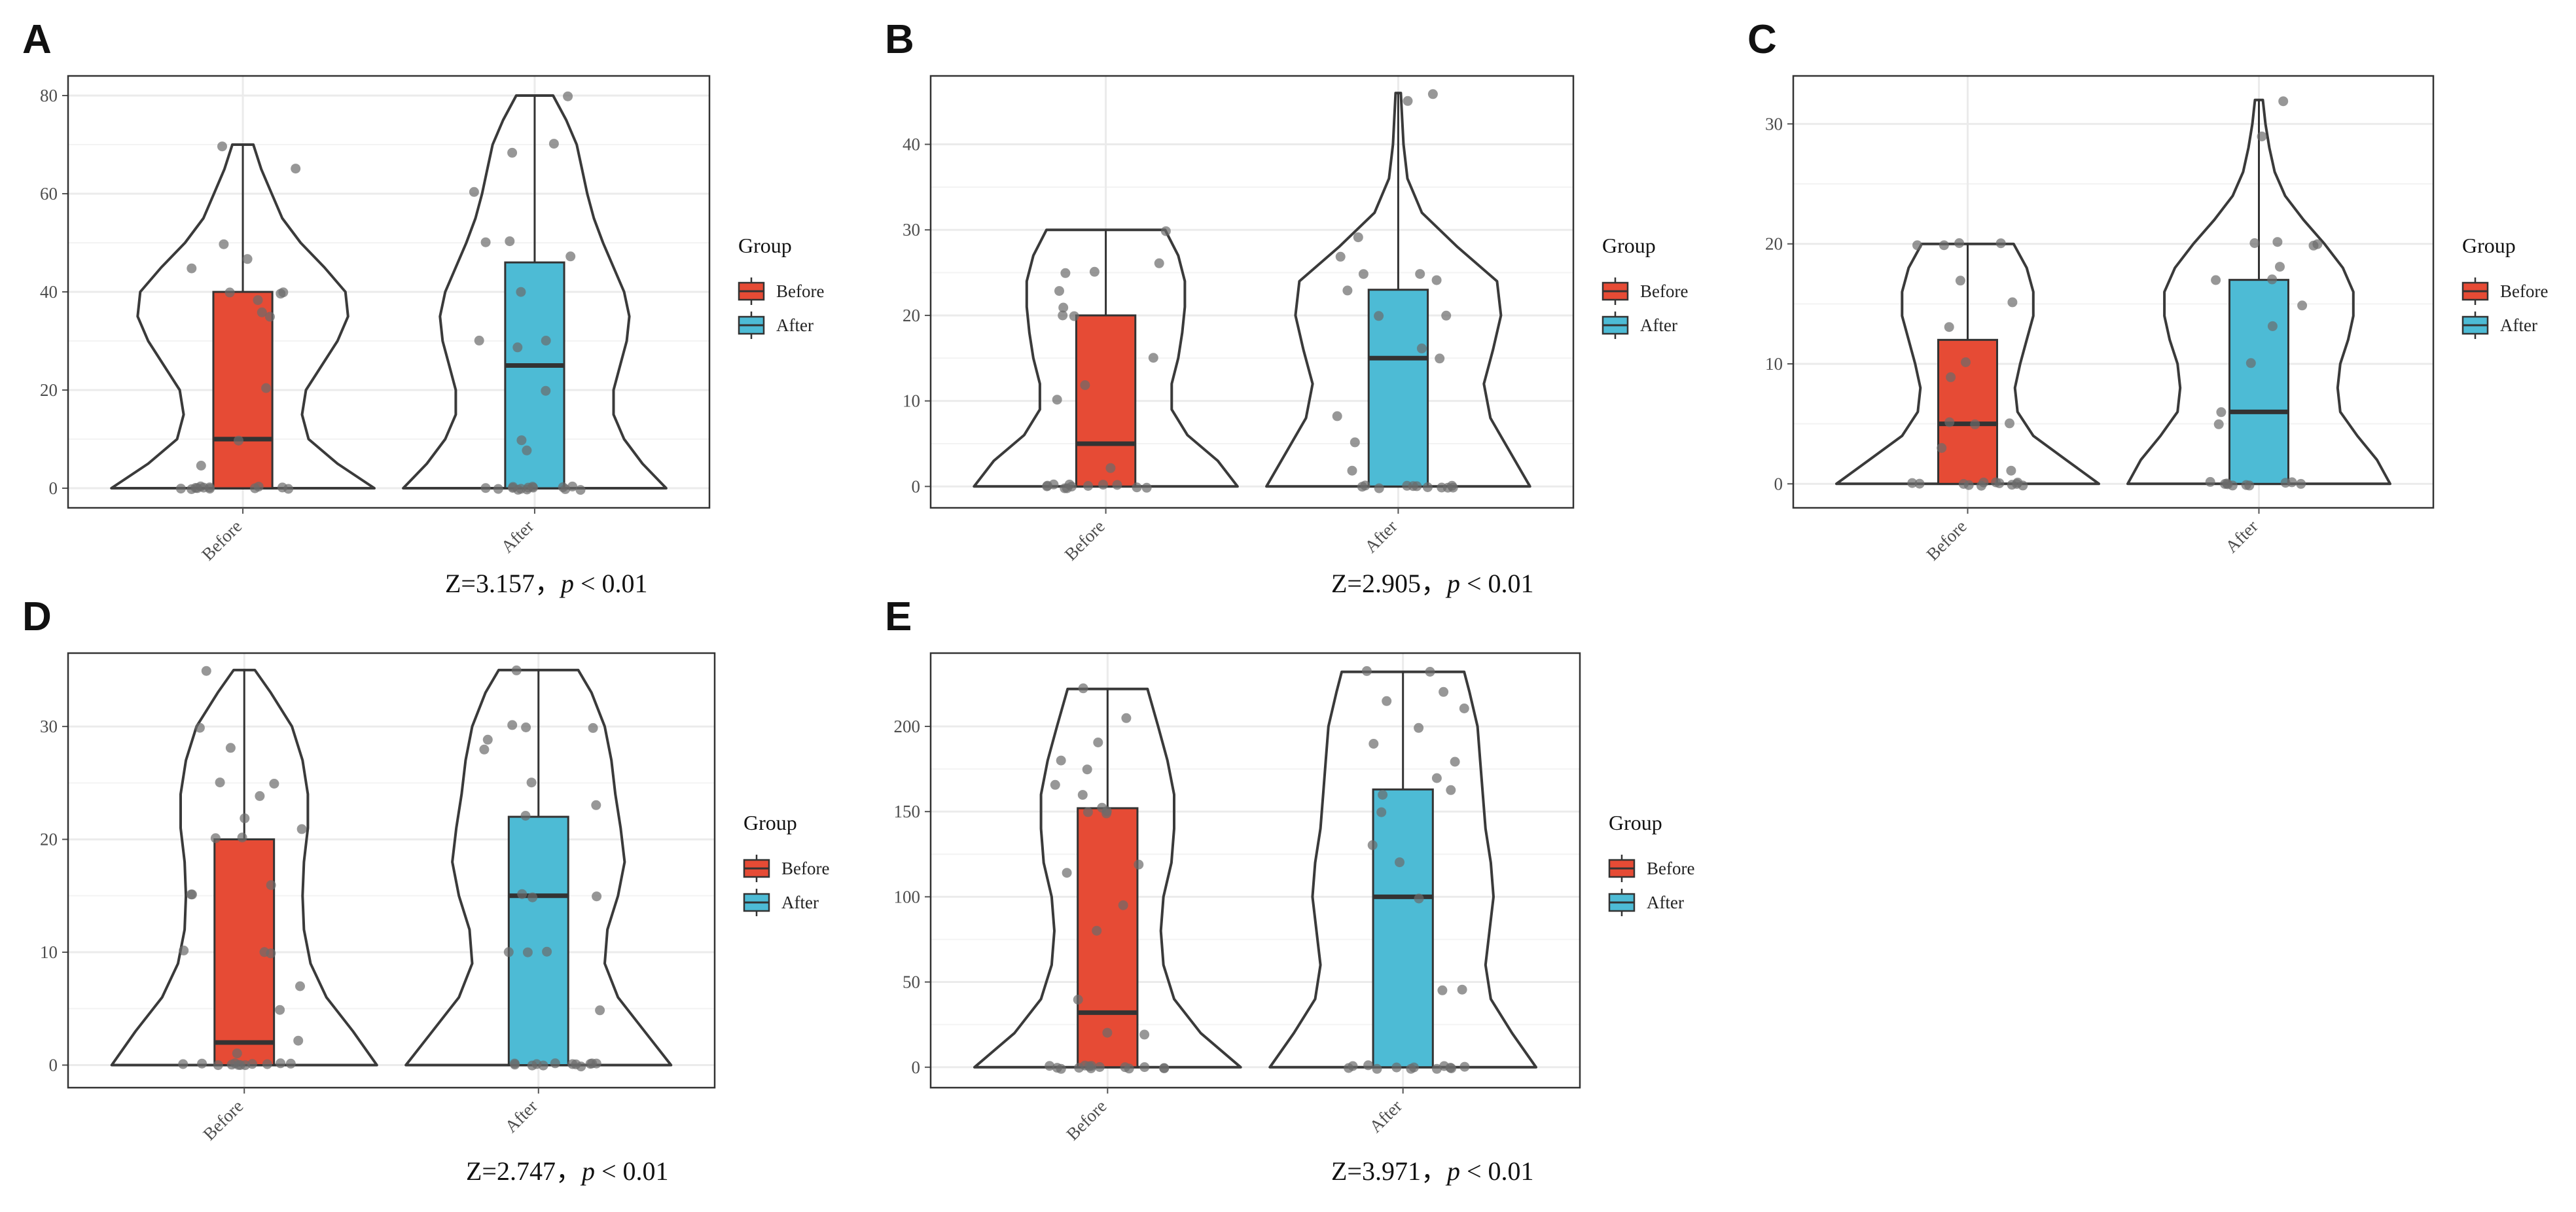 The width and height of the screenshot is (2576, 1212). I want to click on panel-letter-a: A, so click(37, 39).